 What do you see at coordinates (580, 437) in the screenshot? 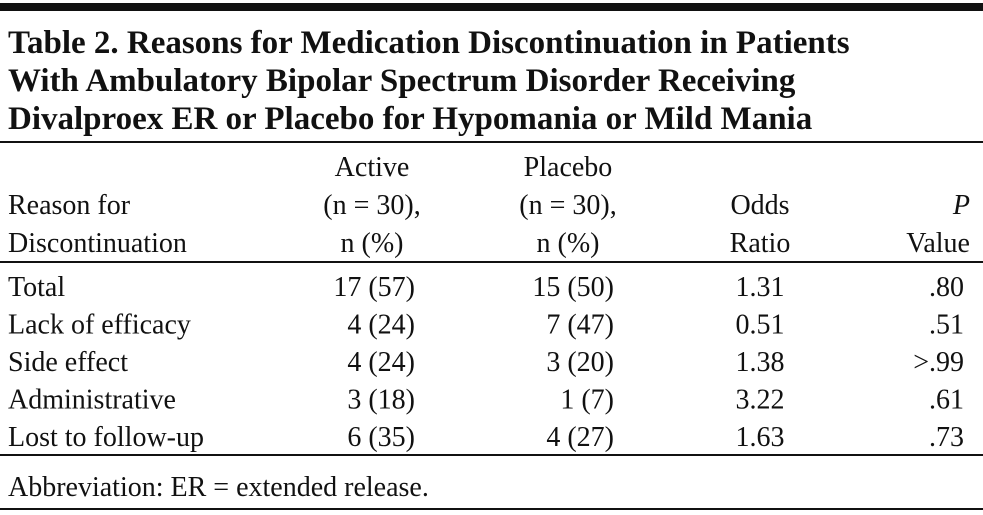
I see `cell: 4 (27)` at bounding box center [580, 437].